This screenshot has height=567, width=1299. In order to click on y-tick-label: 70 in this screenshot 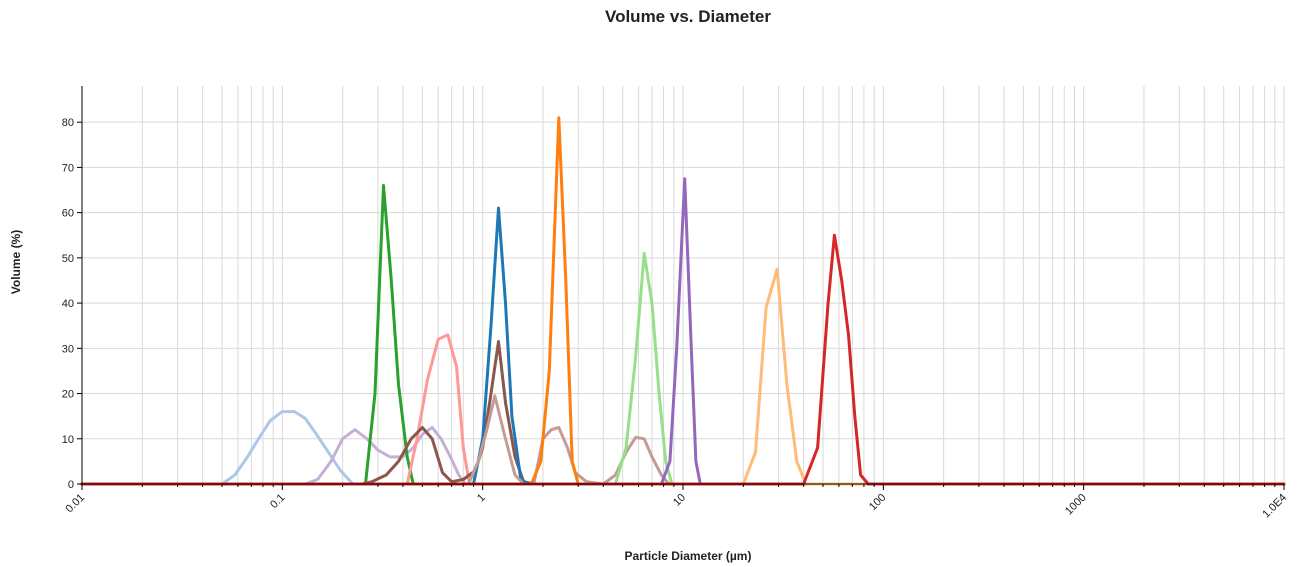, I will do `click(68, 168)`.